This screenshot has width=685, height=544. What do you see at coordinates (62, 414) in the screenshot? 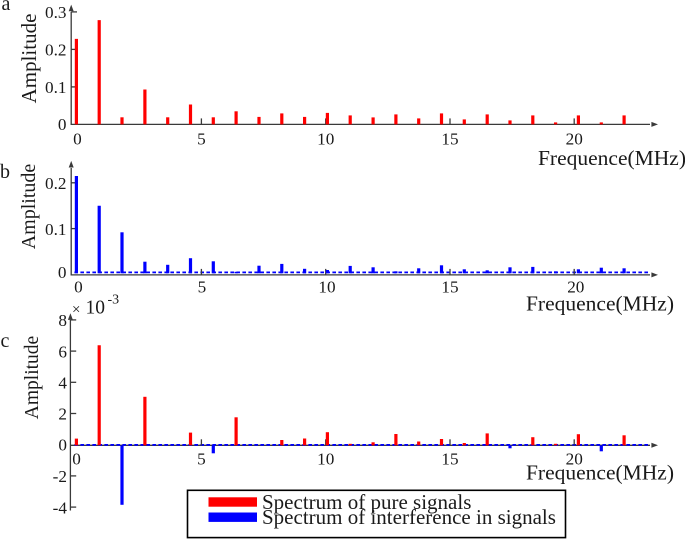
I see `svg-text: 2` at bounding box center [62, 414].